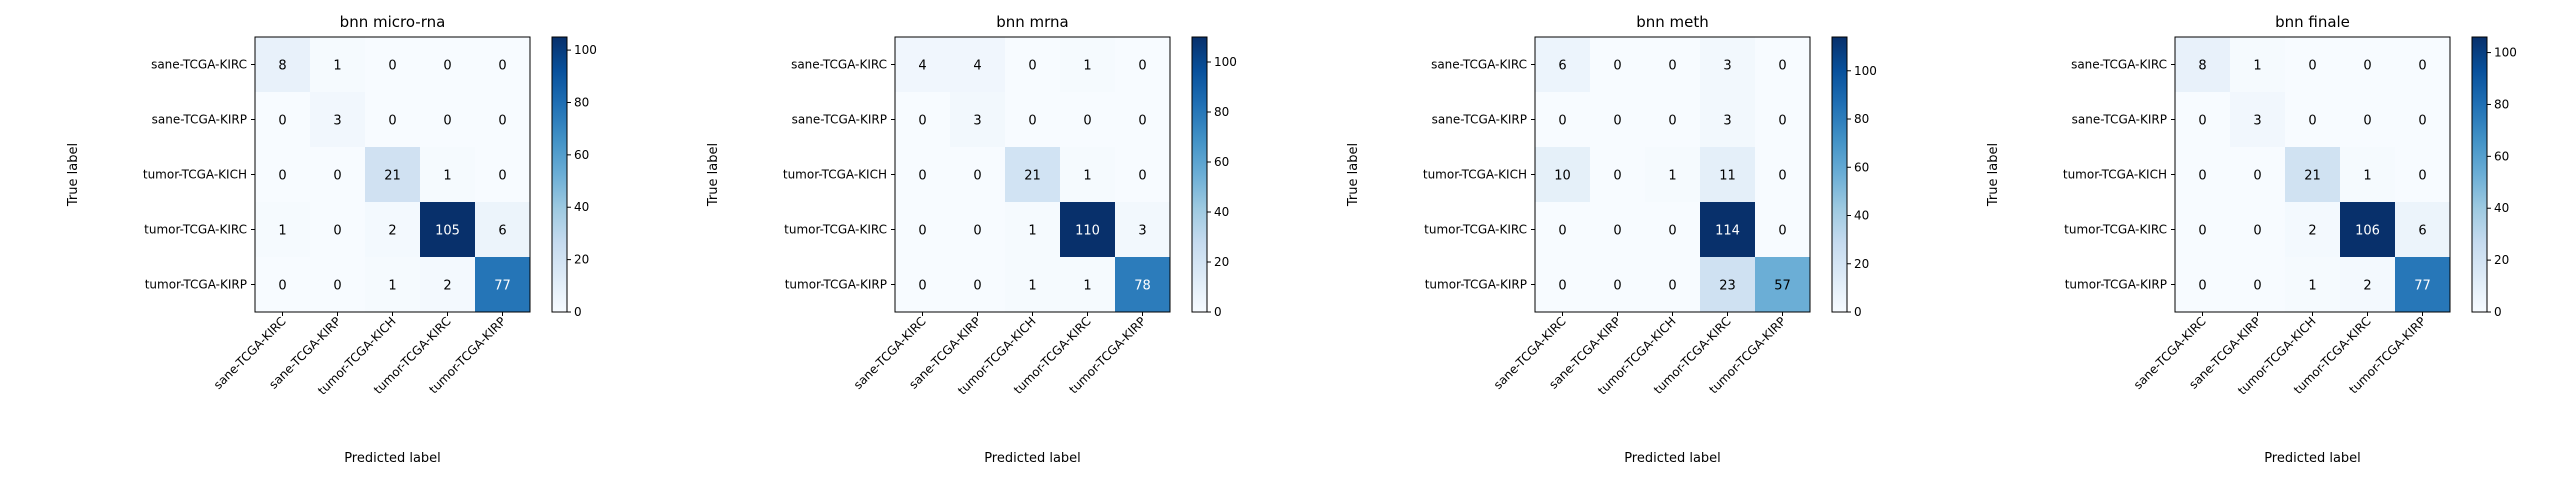  What do you see at coordinates (1087, 231) in the screenshot?
I see `cell-value-label: 110` at bounding box center [1087, 231].